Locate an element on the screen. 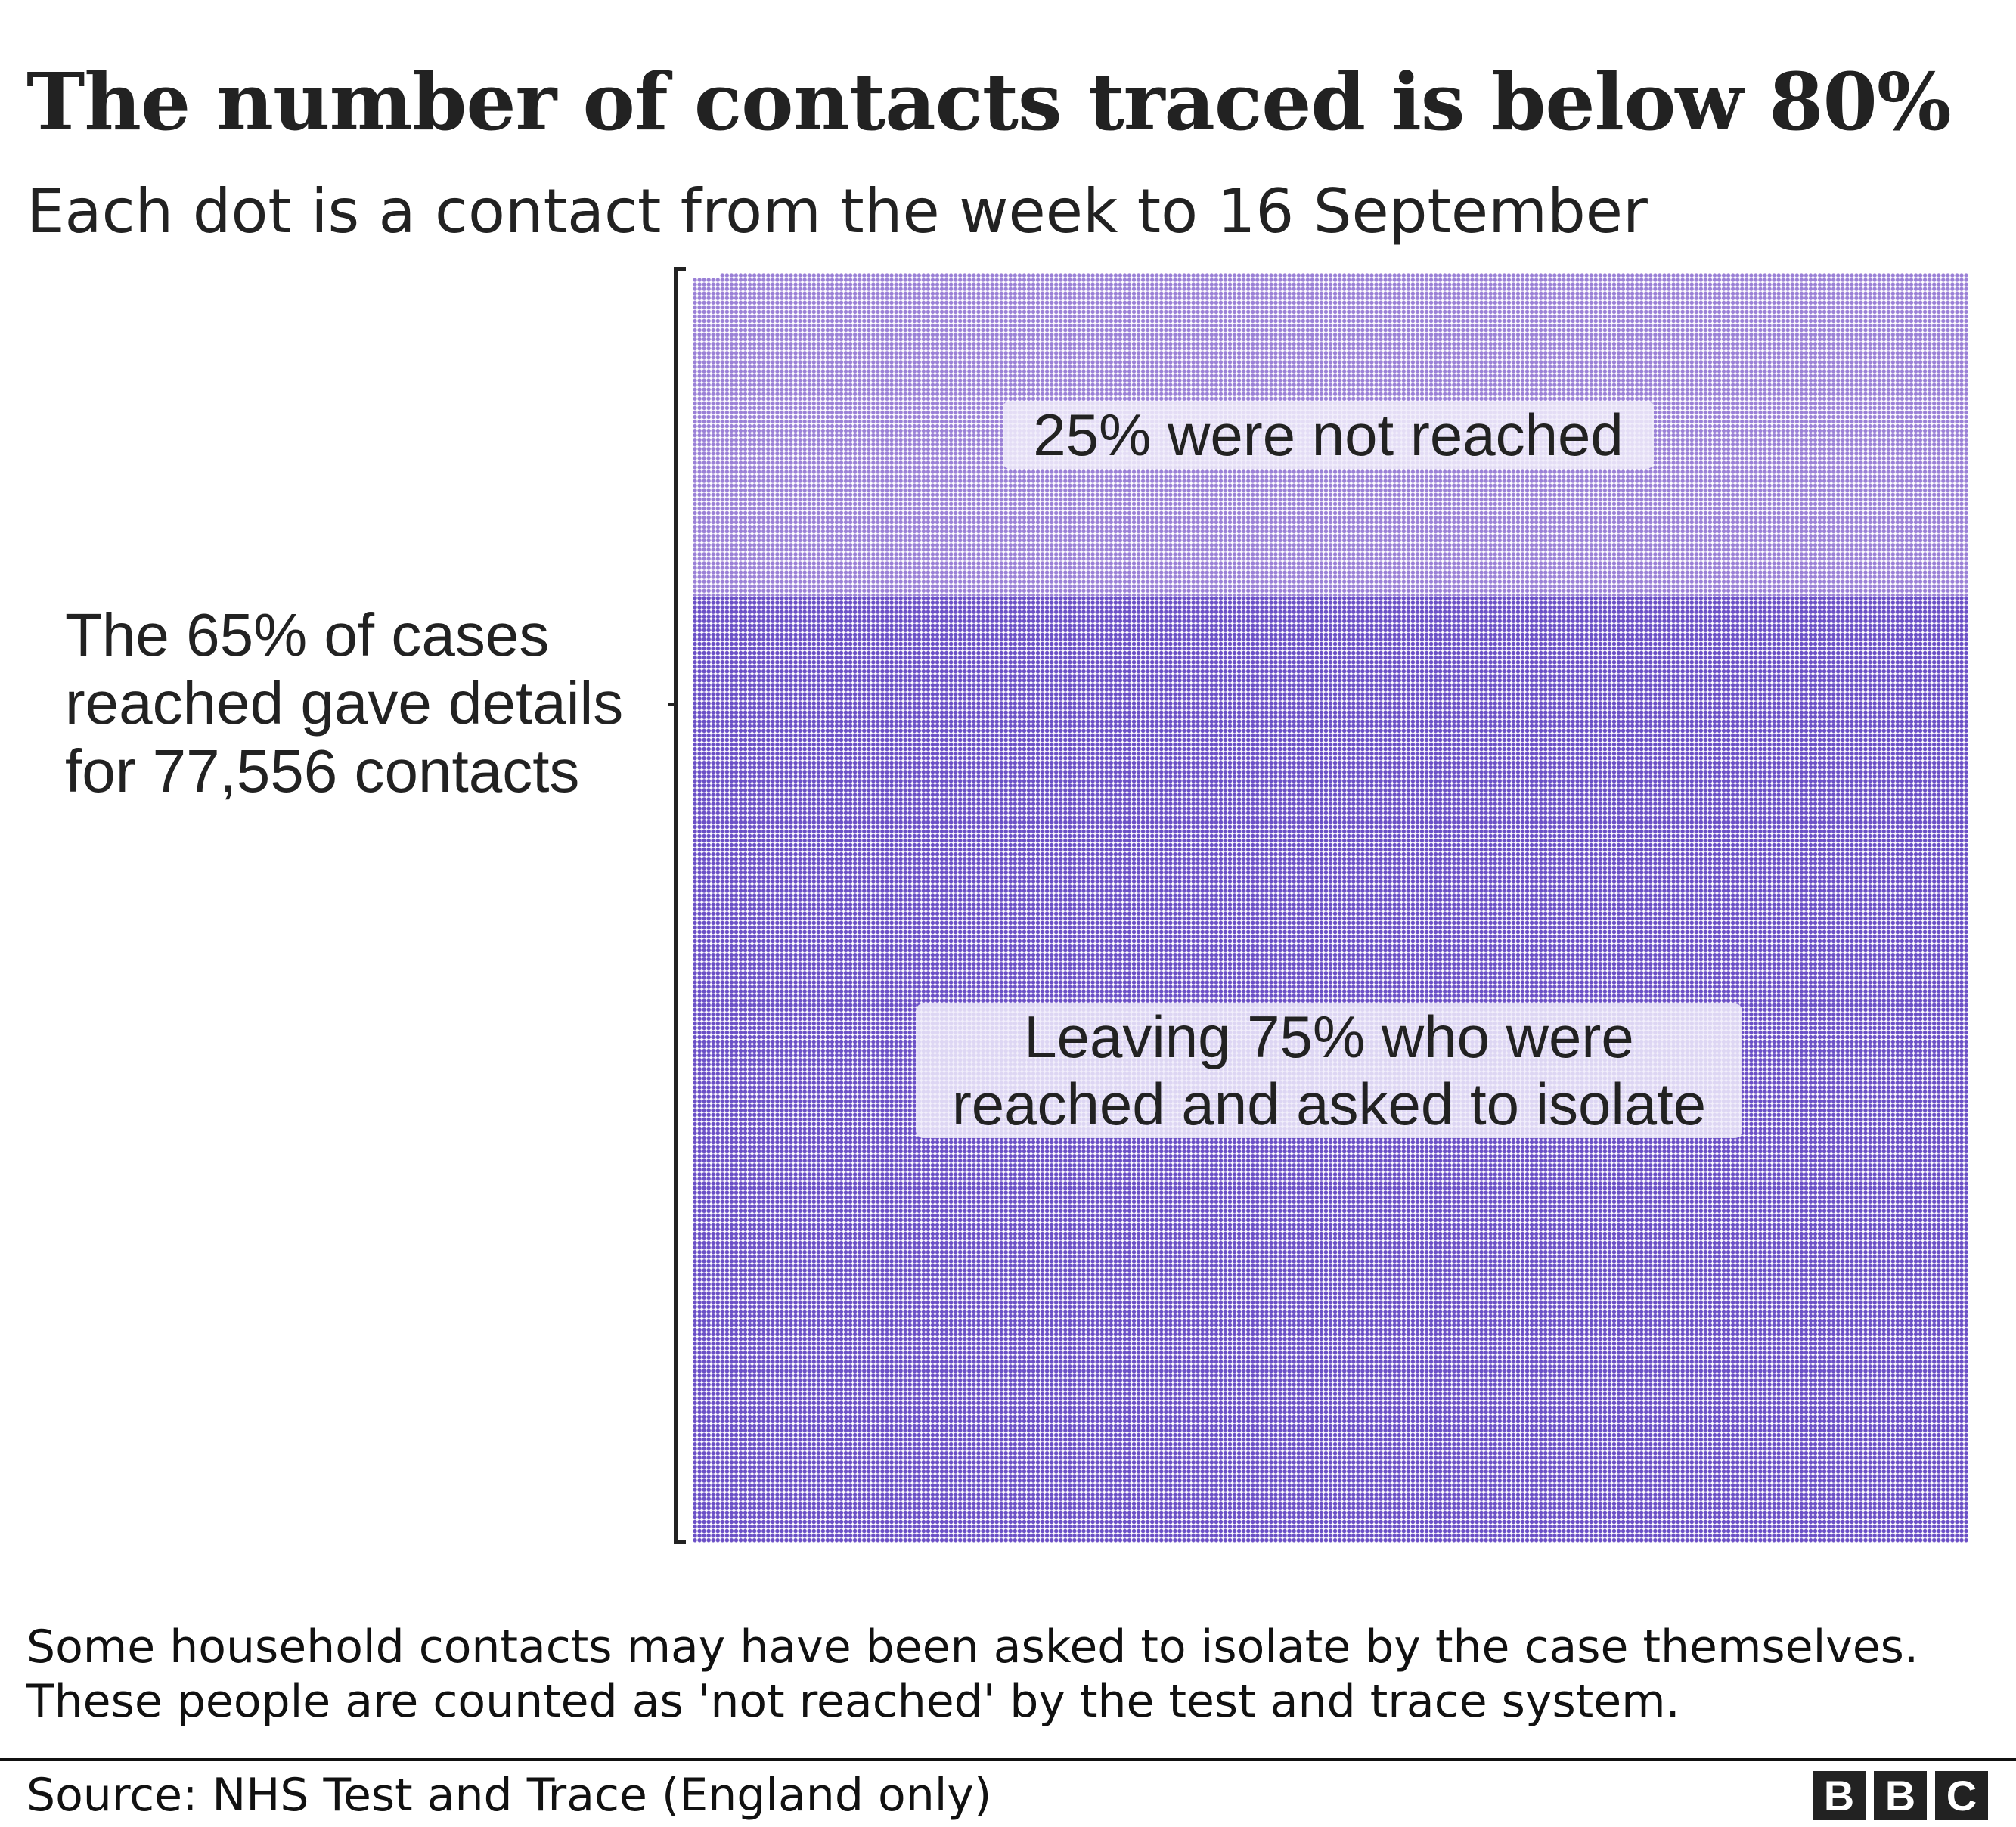 The image size is (2016, 1827). waffle-partial-row-gap is located at coordinates (706, 276).